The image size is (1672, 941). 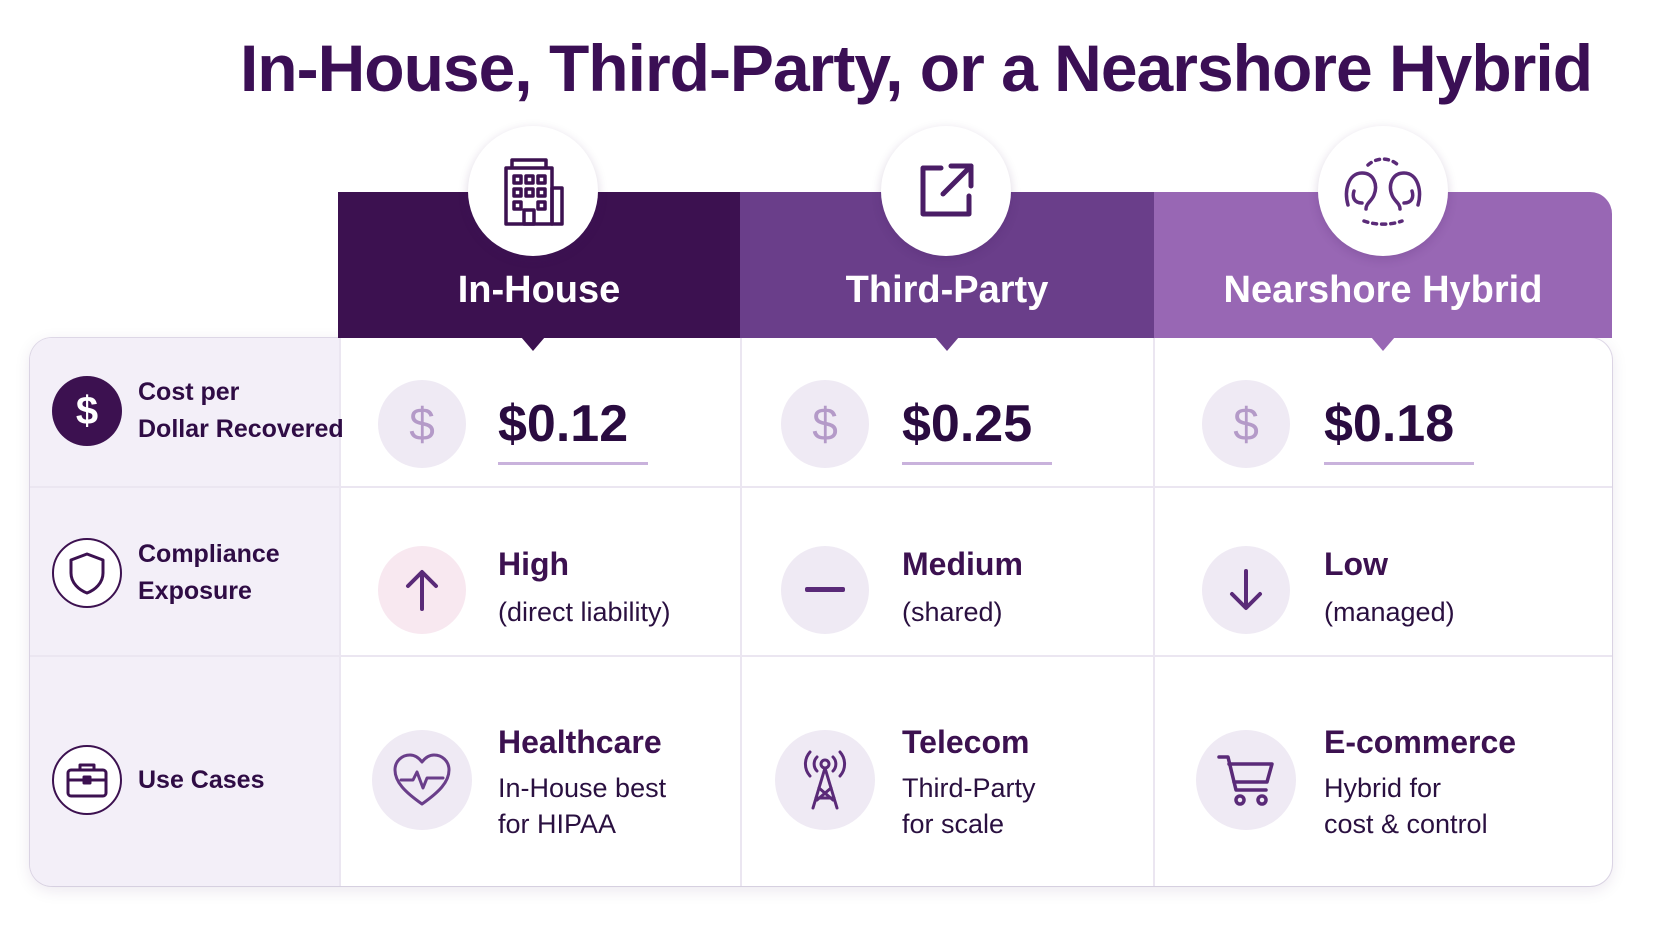 What do you see at coordinates (947, 290) in the screenshot?
I see `column-header-label: Third-Party` at bounding box center [947, 290].